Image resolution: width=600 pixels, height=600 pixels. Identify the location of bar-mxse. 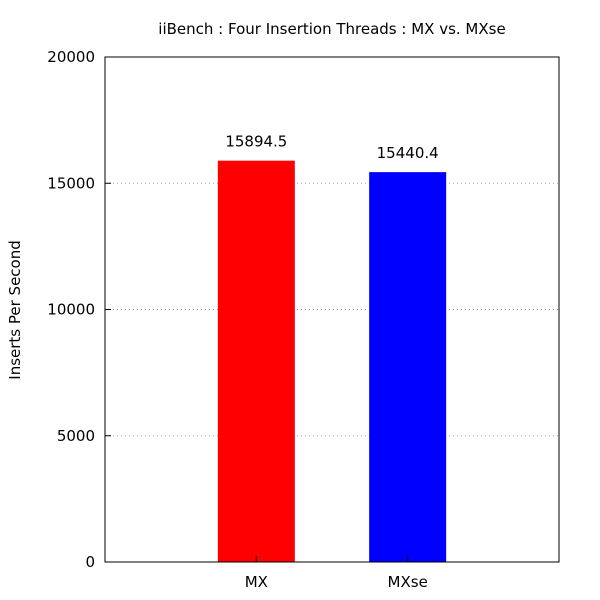
(408, 367).